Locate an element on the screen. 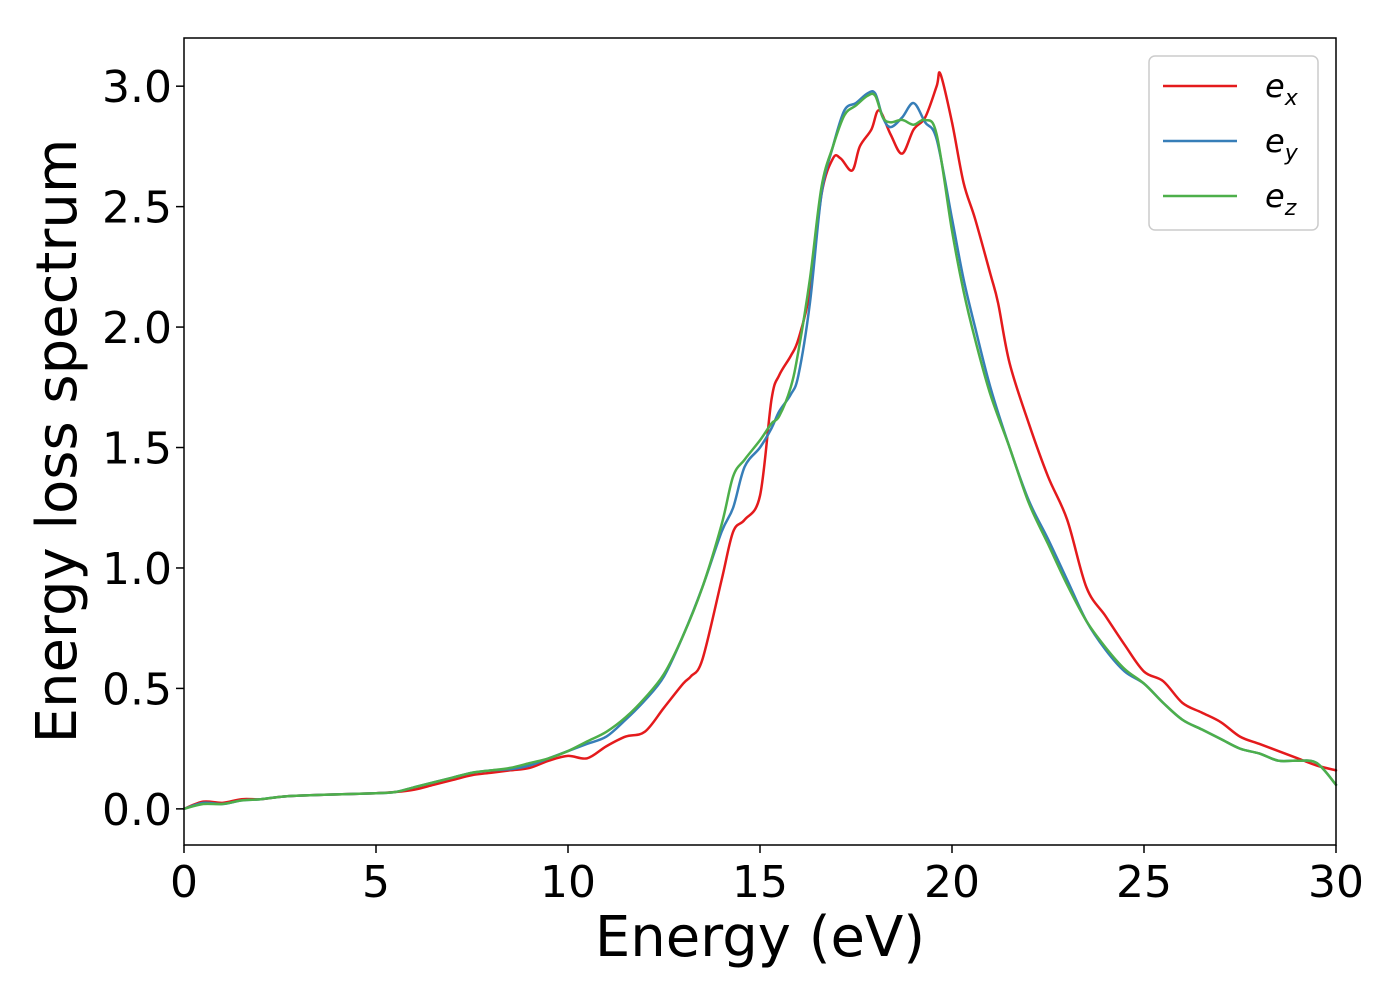 The width and height of the screenshot is (1400, 1000). x-axis-label: Energy (eV) is located at coordinates (760, 937).